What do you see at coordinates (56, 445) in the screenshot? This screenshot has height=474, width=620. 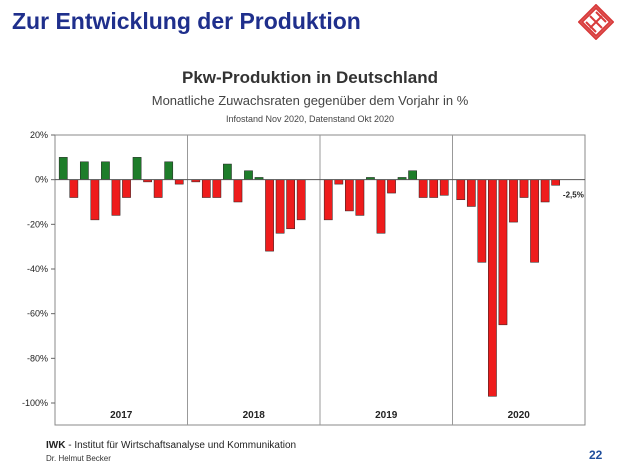 I see `footer-org-abbr: IWK` at bounding box center [56, 445].